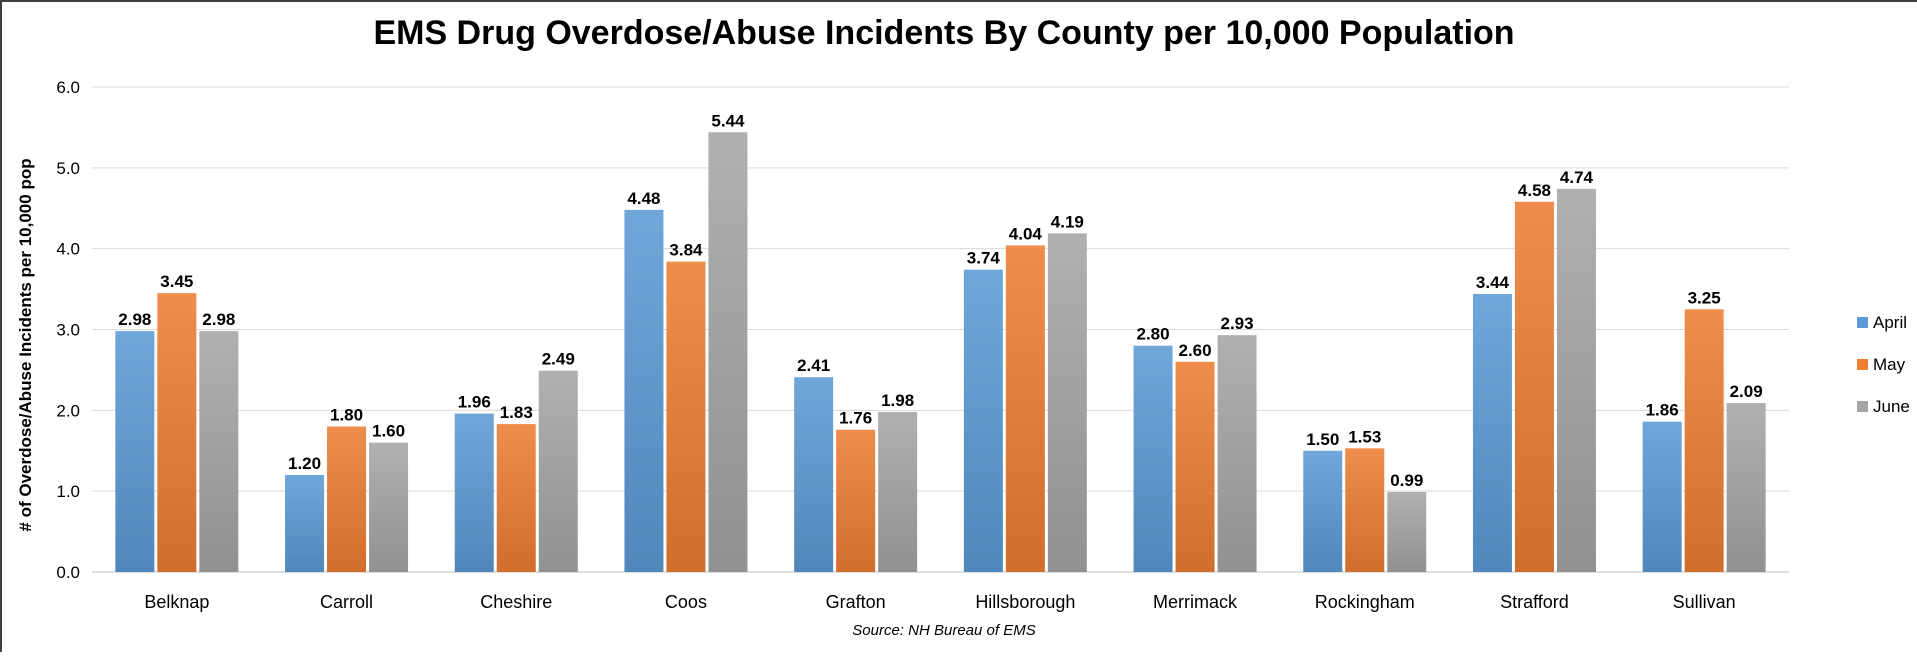 This screenshot has width=1917, height=657. I want to click on data-label: 4.58, so click(1534, 190).